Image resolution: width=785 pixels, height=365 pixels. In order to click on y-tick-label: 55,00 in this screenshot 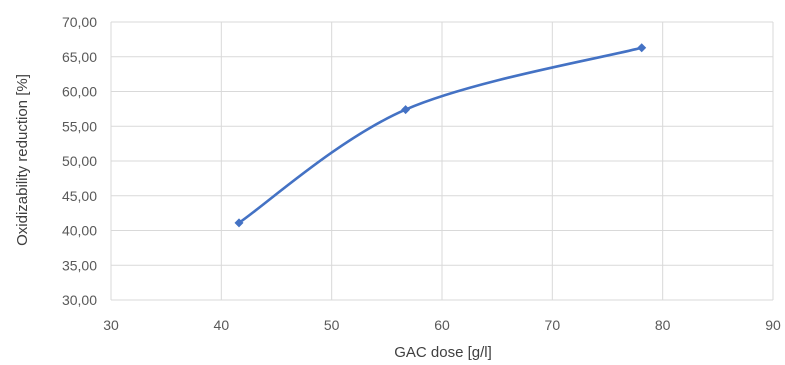, I will do `click(79, 126)`.